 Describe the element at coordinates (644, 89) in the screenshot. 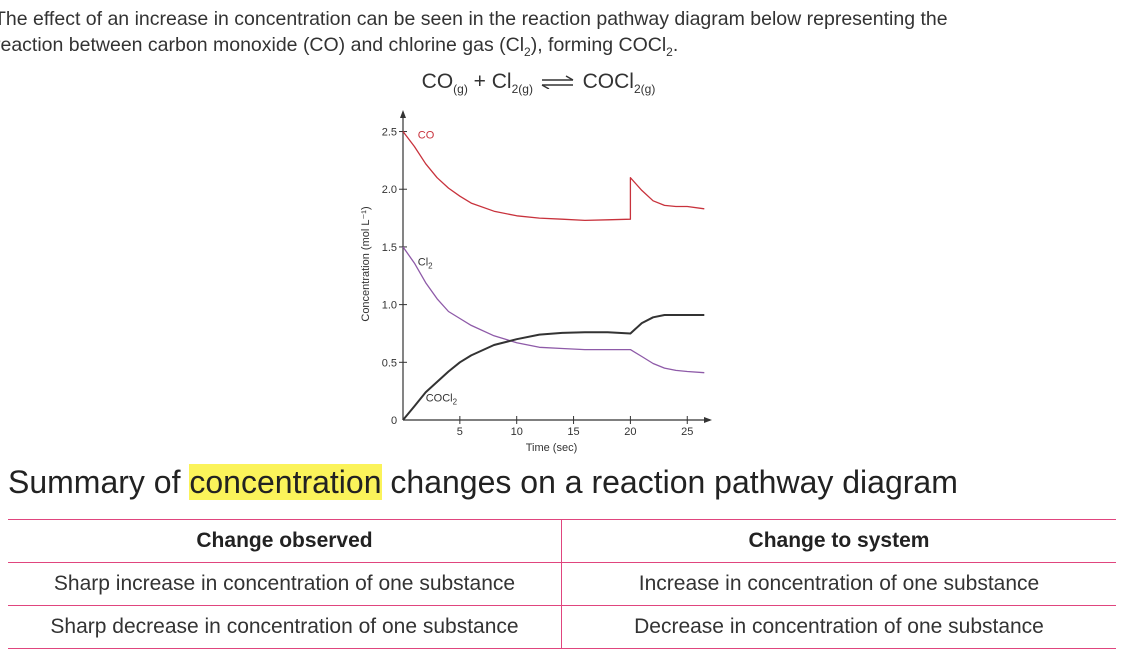

I see `equation-product-state: 2(g)` at that location.